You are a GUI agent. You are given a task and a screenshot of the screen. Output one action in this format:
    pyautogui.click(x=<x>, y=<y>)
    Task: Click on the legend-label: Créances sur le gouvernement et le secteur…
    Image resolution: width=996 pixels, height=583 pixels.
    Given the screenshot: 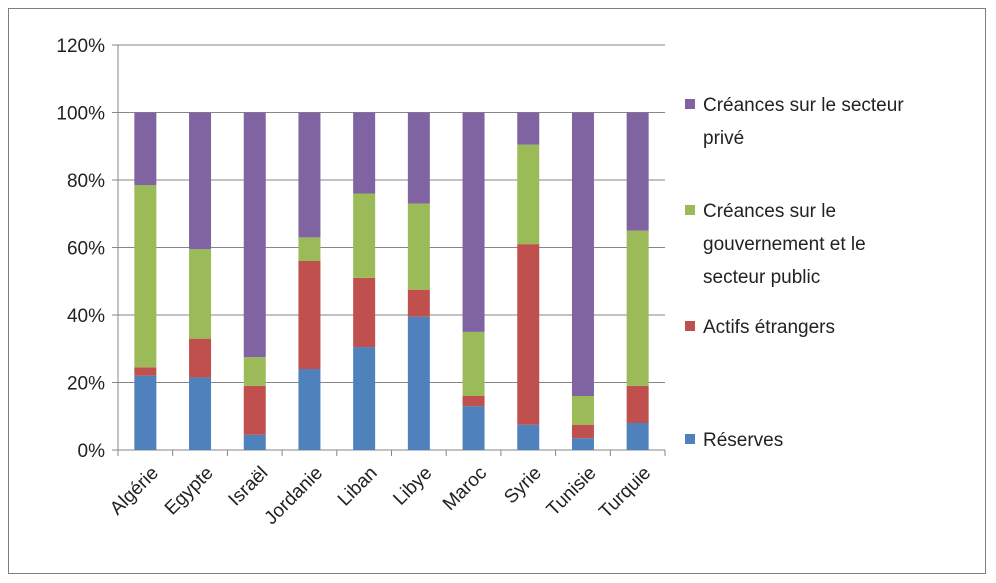 What is the action you would take?
    pyautogui.click(x=784, y=244)
    